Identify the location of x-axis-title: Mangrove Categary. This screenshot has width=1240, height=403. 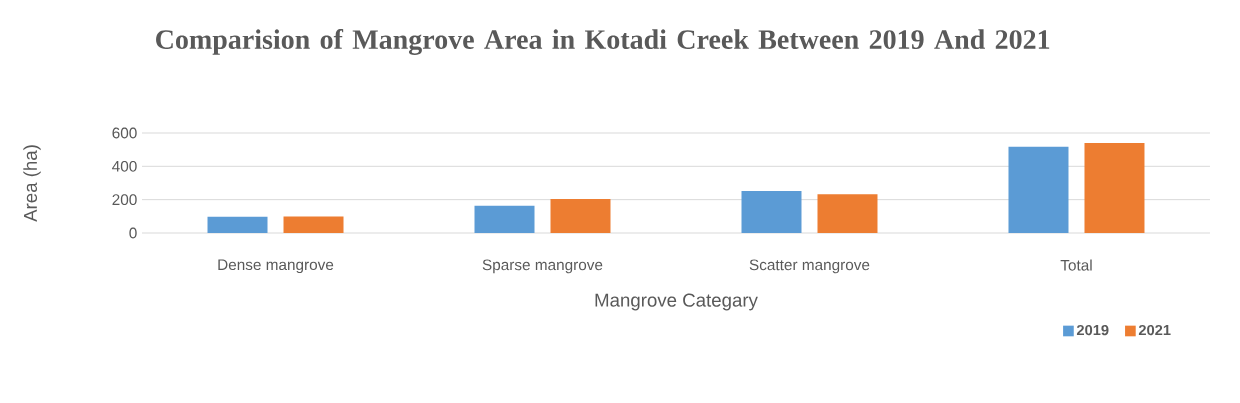
(676, 302).